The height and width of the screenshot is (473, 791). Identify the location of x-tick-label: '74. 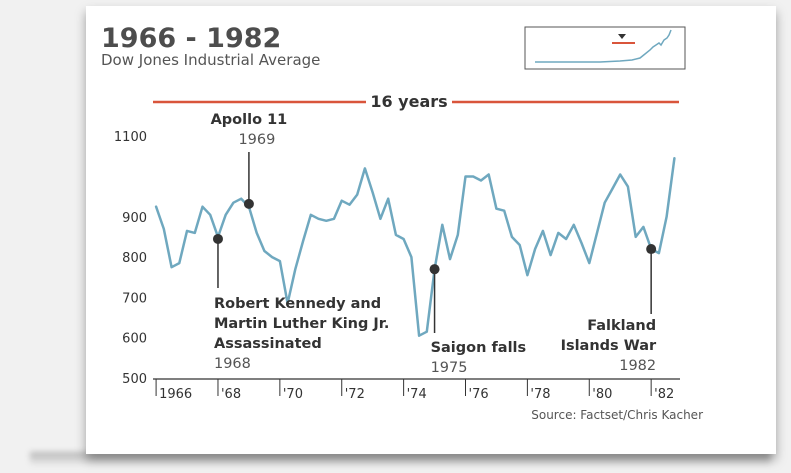
(417, 394).